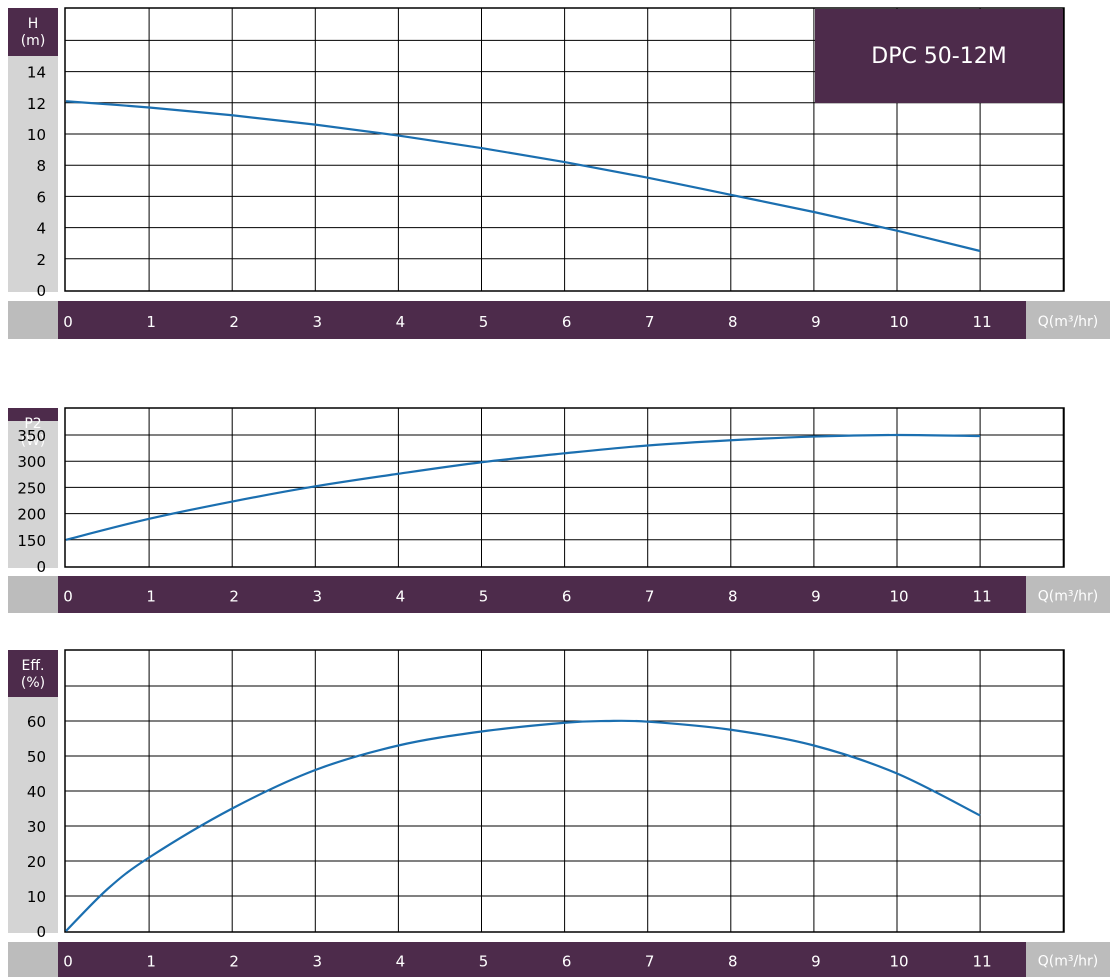 This screenshot has height=977, width=1110. What do you see at coordinates (33, 683) in the screenshot?
I see `y-axis-unit: (%)` at bounding box center [33, 683].